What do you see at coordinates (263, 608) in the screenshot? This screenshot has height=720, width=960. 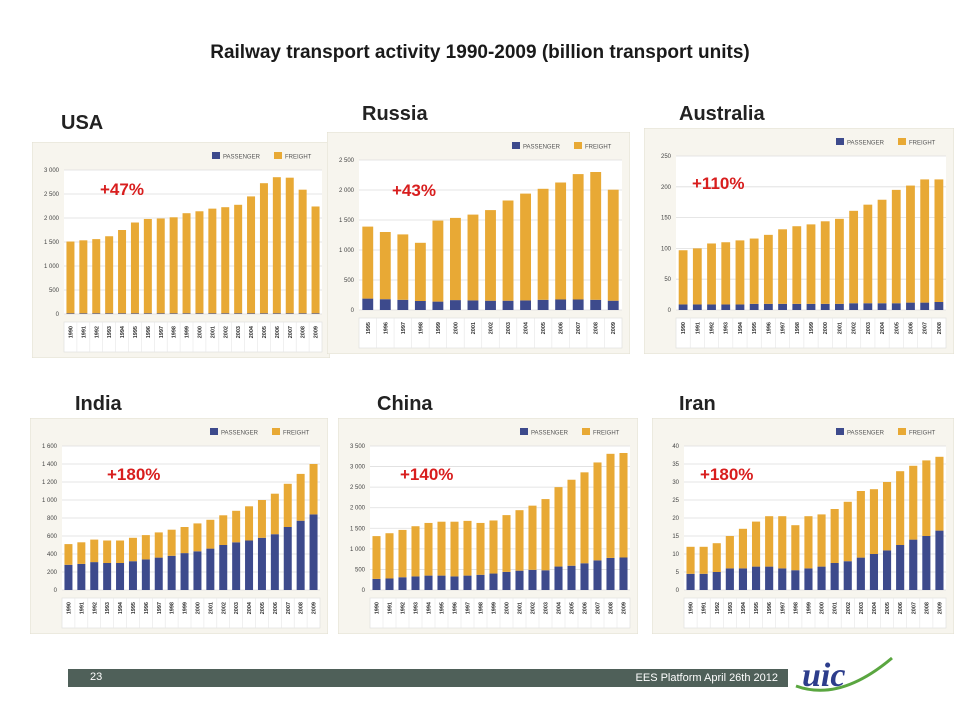 I see `xtick-label-india-2005: 2005` at bounding box center [263, 608].